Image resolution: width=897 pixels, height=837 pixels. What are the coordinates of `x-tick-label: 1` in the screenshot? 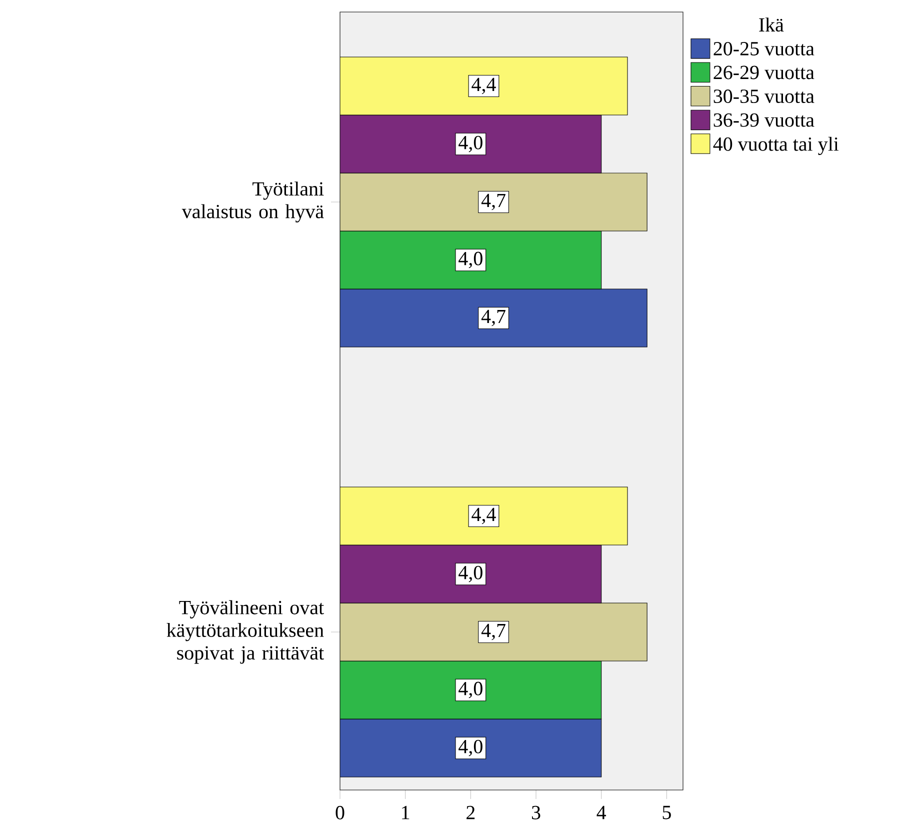 It's located at (406, 813).